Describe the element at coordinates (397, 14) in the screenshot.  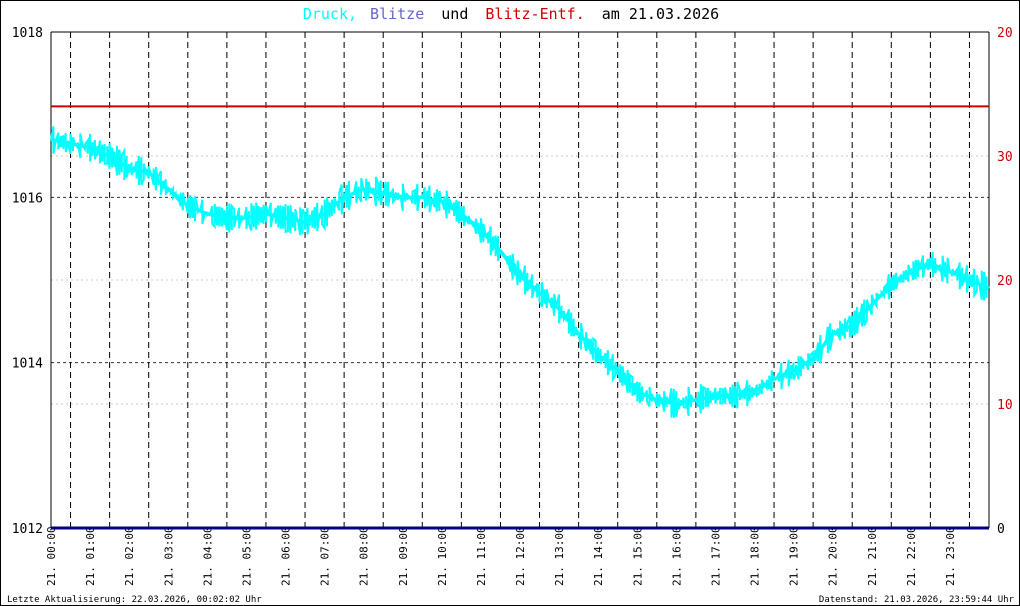
I see `title-part-blitze: Blitze` at that location.